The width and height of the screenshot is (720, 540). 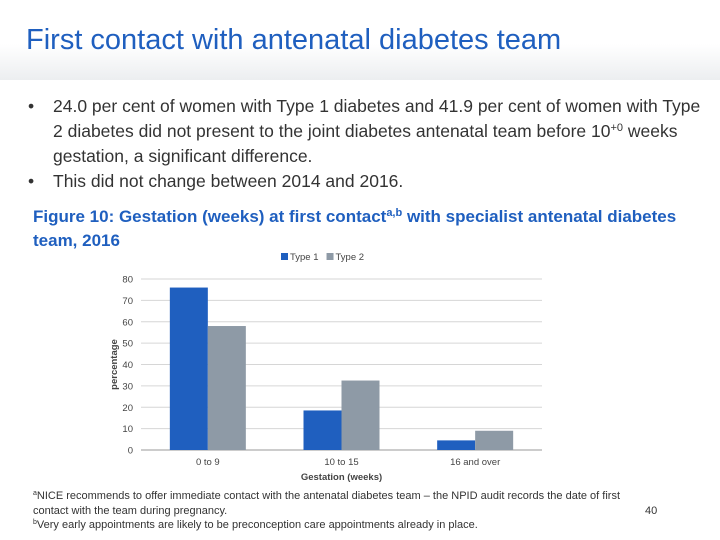 What do you see at coordinates (341, 477) in the screenshot?
I see `x-axis-title: Gestation (weeks)` at bounding box center [341, 477].